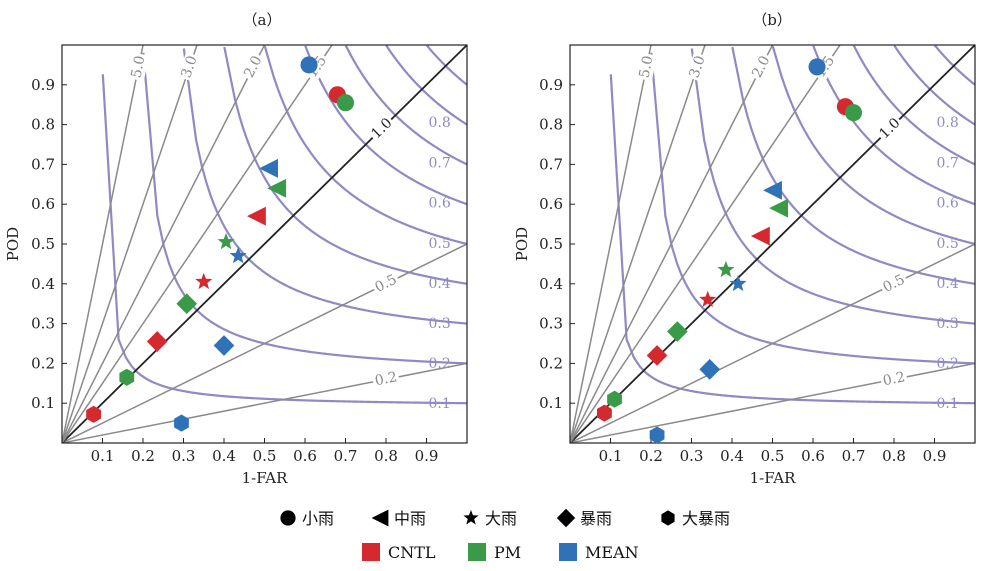  I want to click on csi-label: 0.3, so click(948, 324).